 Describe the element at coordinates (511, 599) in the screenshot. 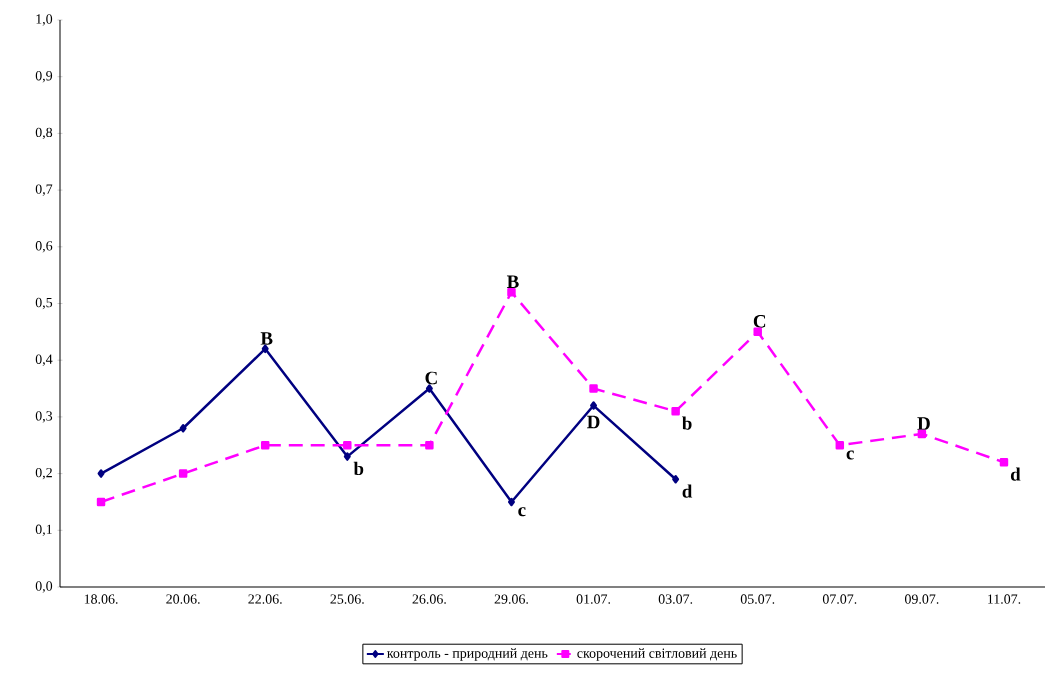

I see `x-tick-label: 29.06.` at that location.